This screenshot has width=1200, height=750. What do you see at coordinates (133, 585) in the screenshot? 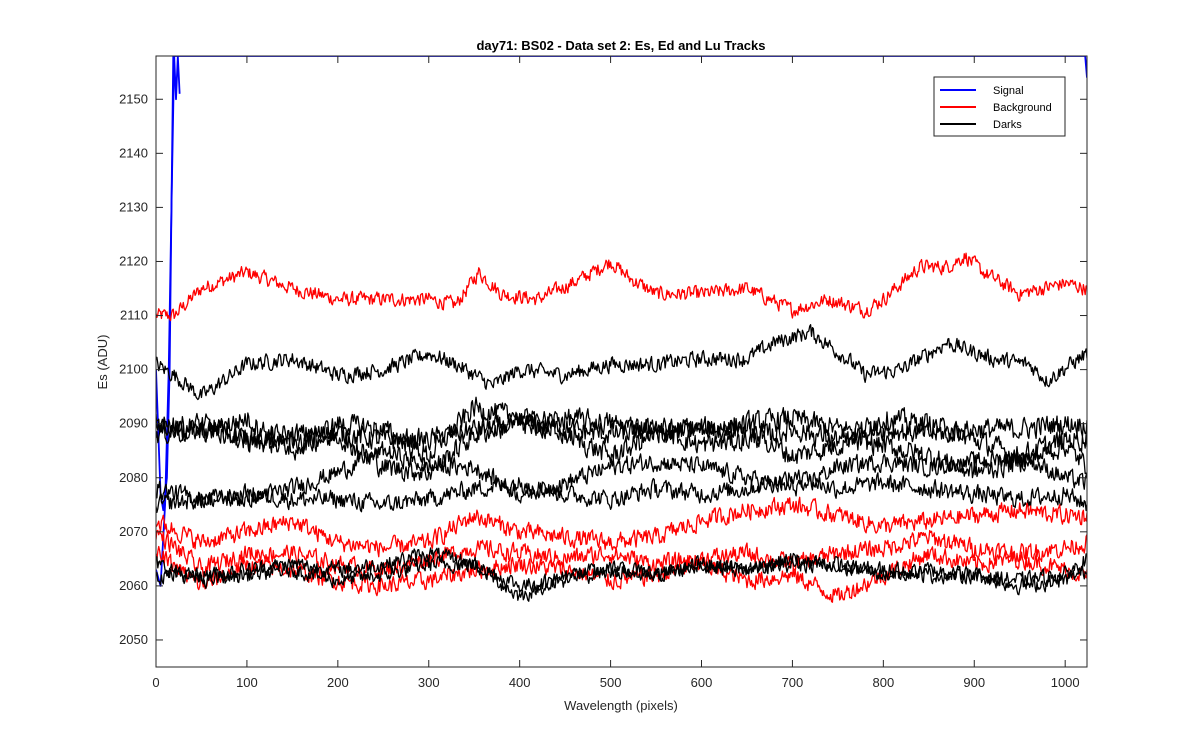
I see `y-tick-label: 2060` at bounding box center [133, 585].